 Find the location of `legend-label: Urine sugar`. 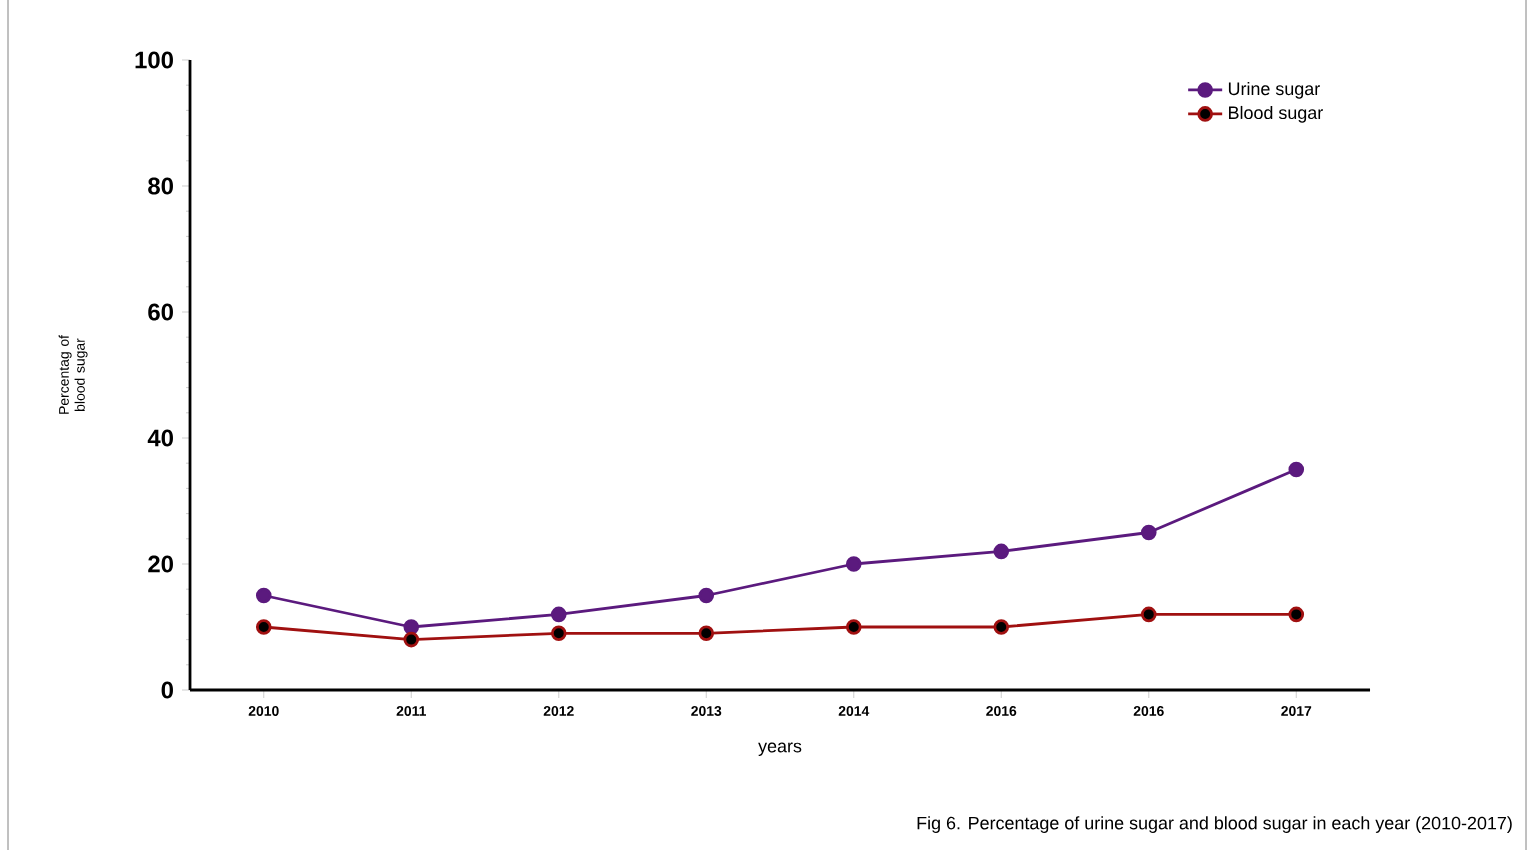

legend-label: Urine sugar is located at coordinates (1274, 90).